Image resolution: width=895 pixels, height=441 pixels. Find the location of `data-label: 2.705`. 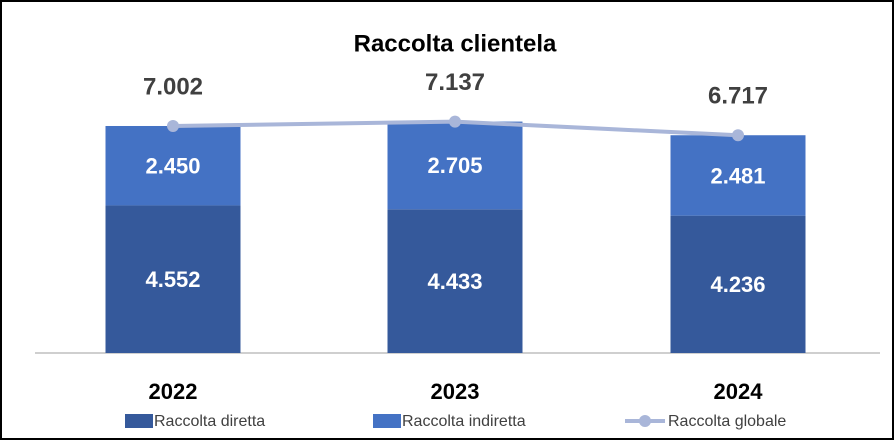

data-label: 2.705 is located at coordinates (454, 165).